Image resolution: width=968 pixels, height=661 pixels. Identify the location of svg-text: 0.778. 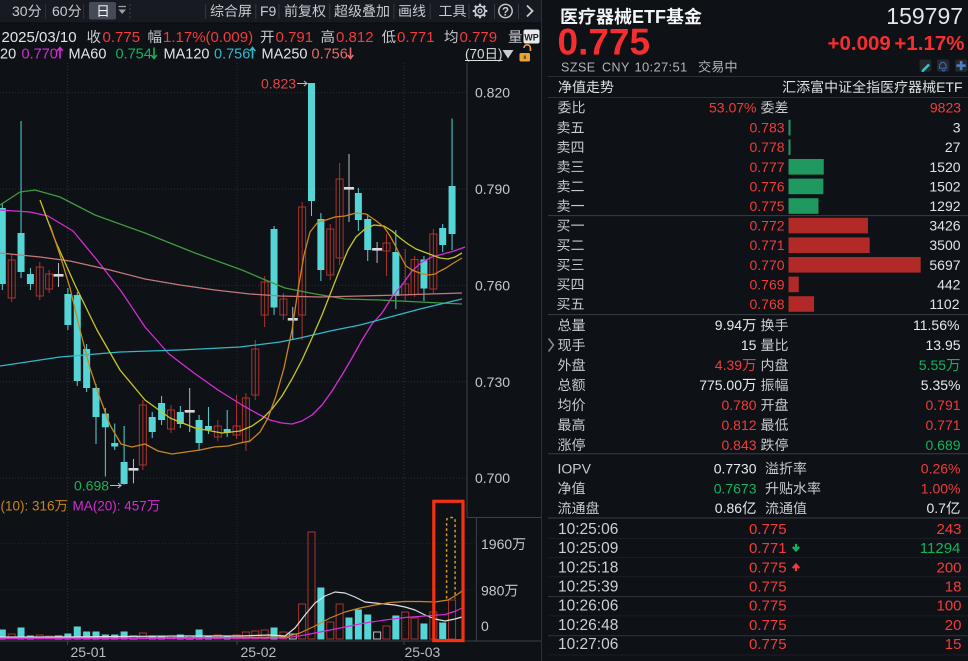
(767, 147).